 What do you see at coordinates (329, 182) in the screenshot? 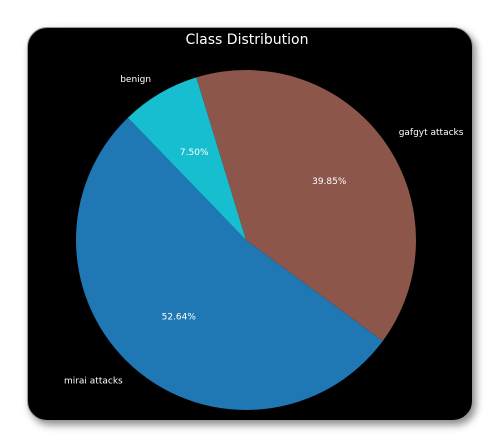
I see `slice-percent-label: 39.85%` at bounding box center [329, 182].